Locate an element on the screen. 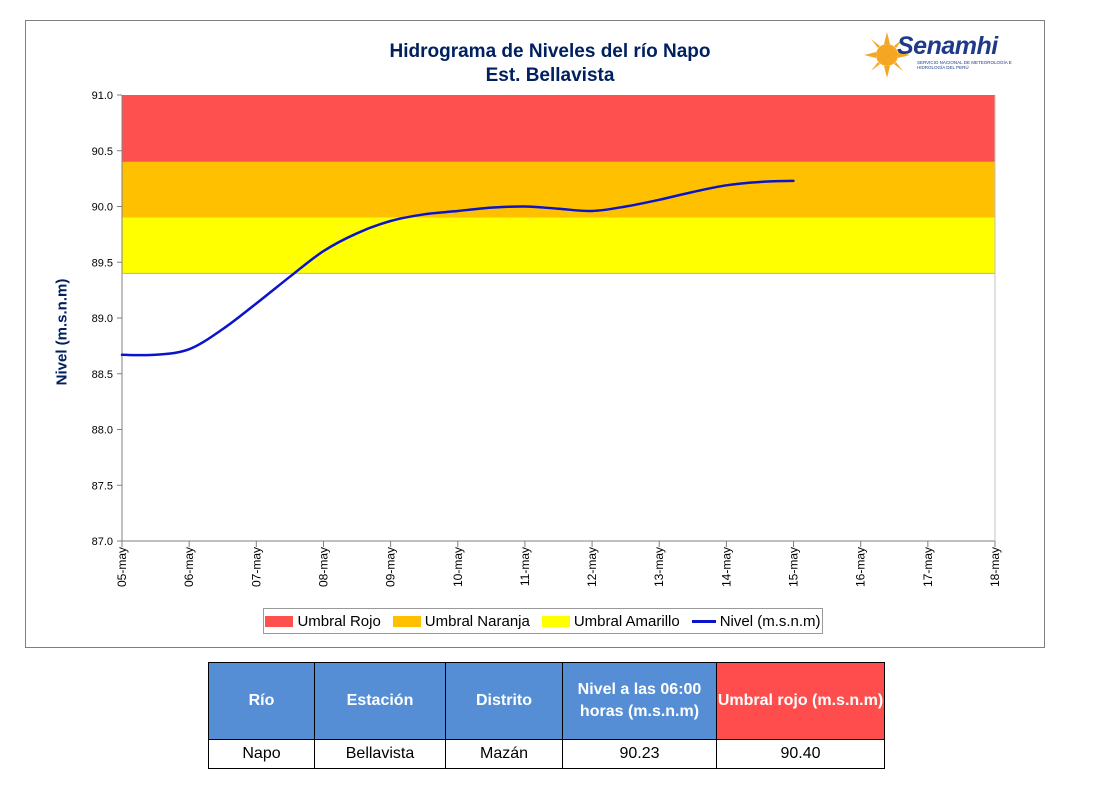 The height and width of the screenshot is (786, 1100). x-tick-label: 10-may is located at coordinates (458, 567).